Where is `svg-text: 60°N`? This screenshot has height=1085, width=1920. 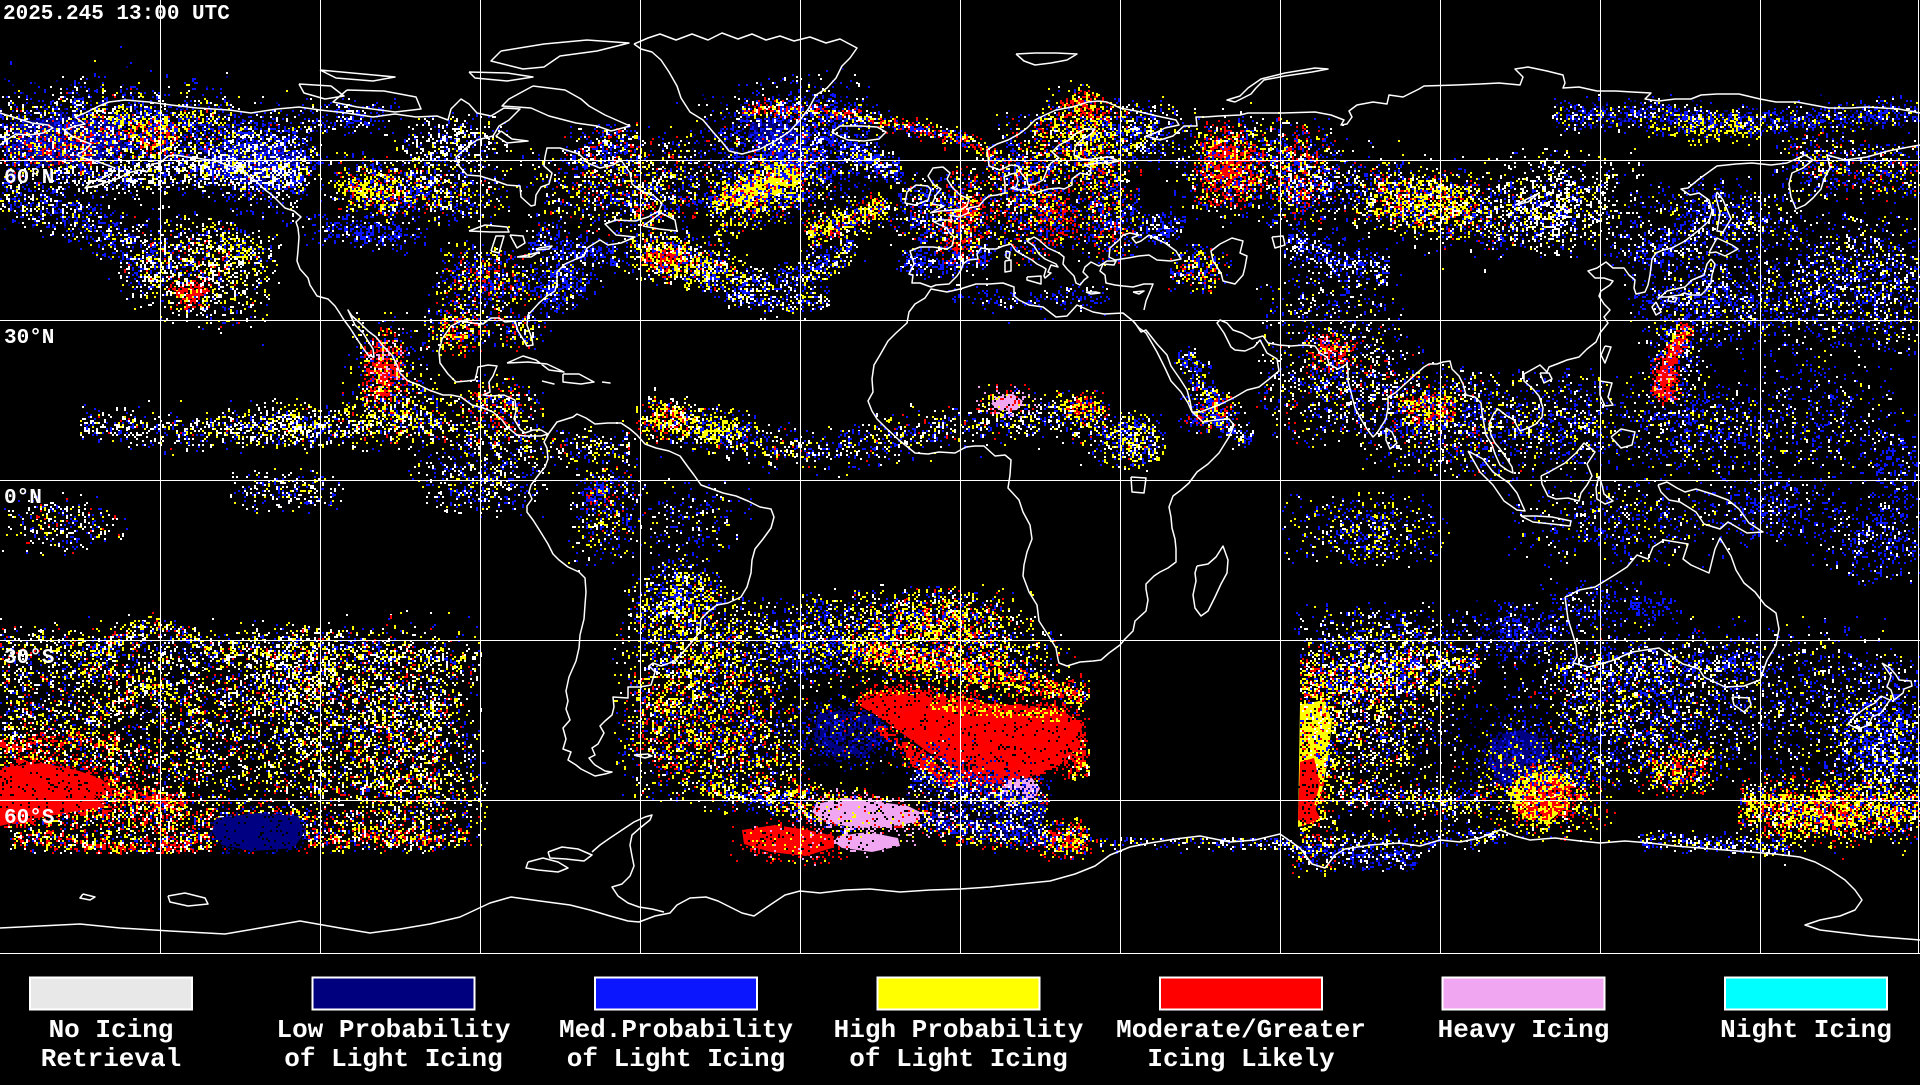
svg-text: 60°N is located at coordinates (29, 178).